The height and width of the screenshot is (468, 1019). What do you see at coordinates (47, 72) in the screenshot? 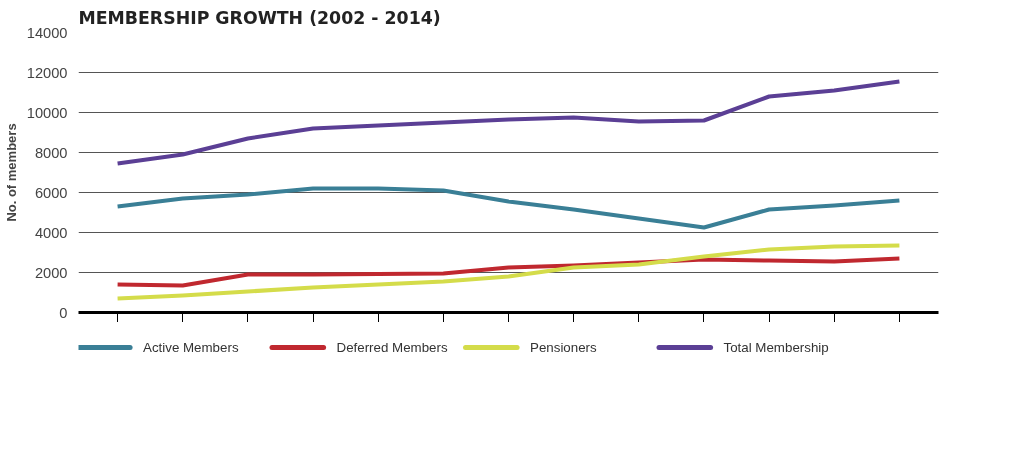
I see `y-tick-label: 12000` at bounding box center [47, 72].